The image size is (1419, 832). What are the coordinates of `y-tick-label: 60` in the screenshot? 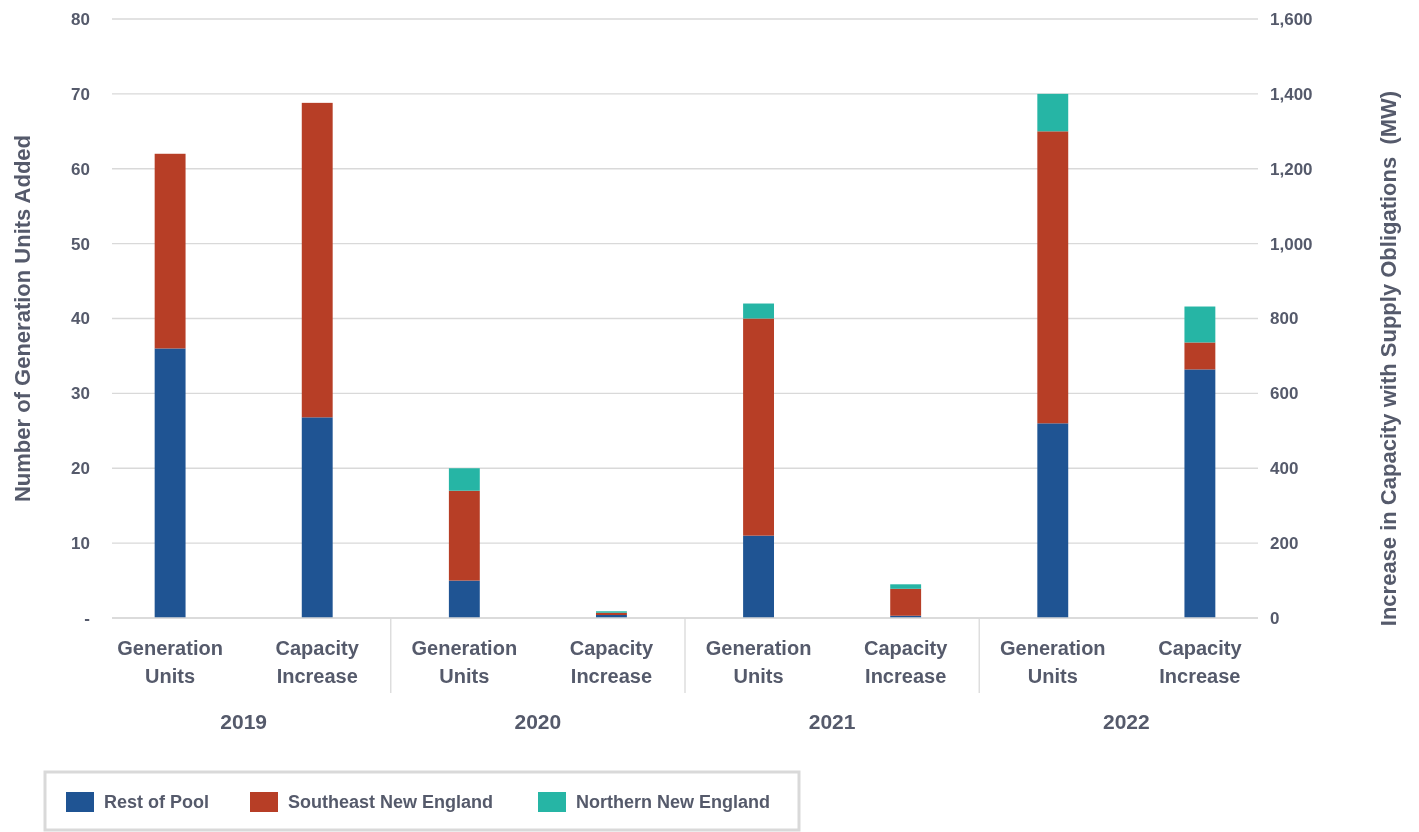 It's located at (80, 169).